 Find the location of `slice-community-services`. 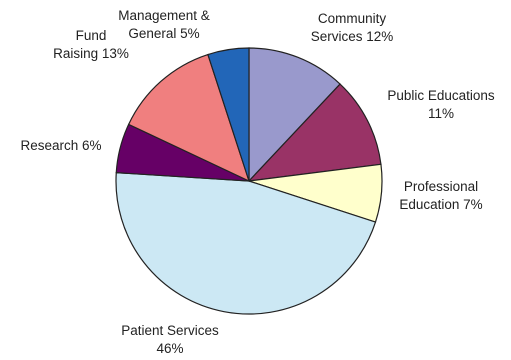

slice-community-services is located at coordinates (294, 115).